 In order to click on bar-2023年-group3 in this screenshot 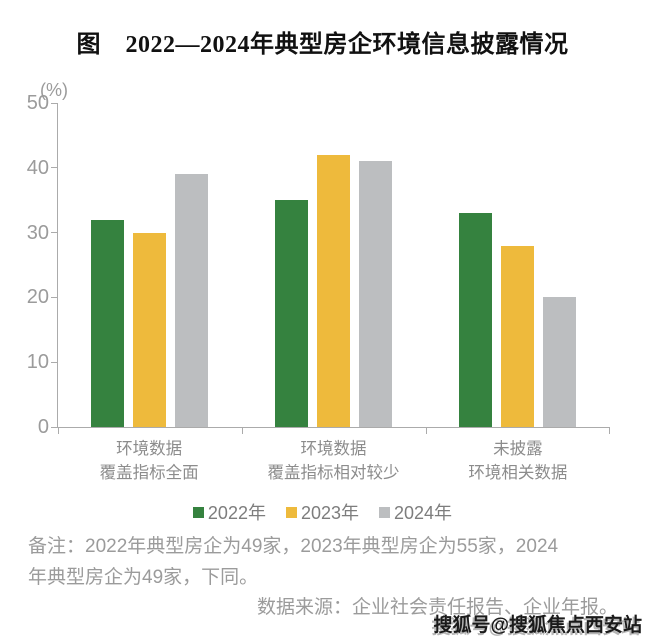, I will do `click(518, 336)`.